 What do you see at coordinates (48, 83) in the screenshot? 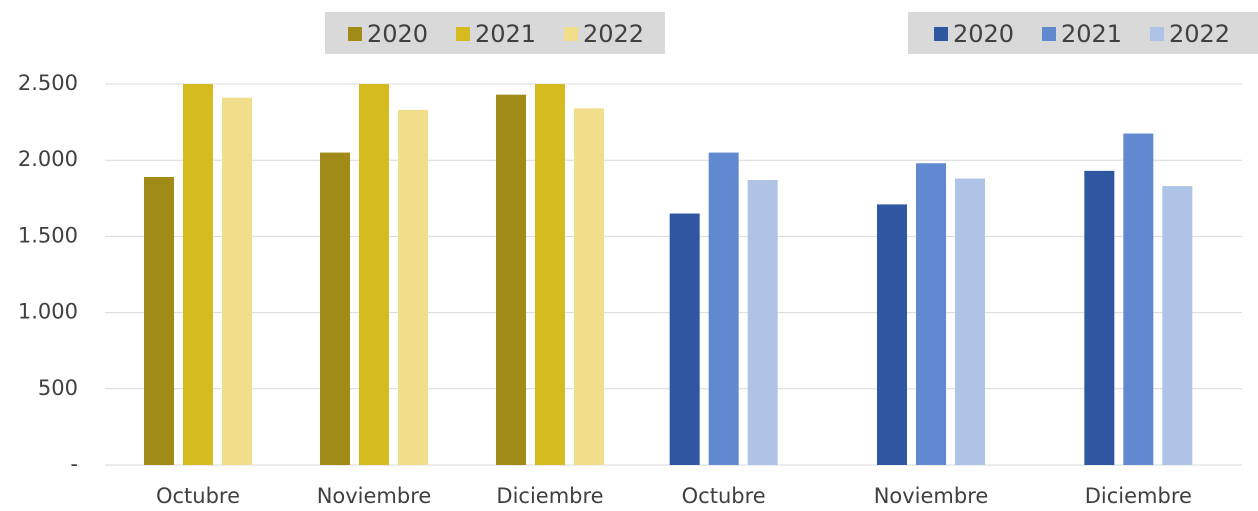
I see `y-tick-label: 2.500` at bounding box center [48, 83].